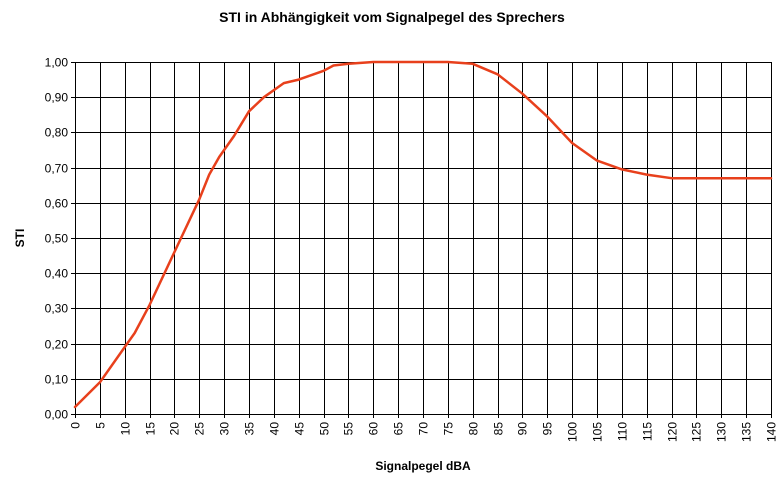  Describe the element at coordinates (175, 429) in the screenshot. I see `x-tick-label: 20` at that location.